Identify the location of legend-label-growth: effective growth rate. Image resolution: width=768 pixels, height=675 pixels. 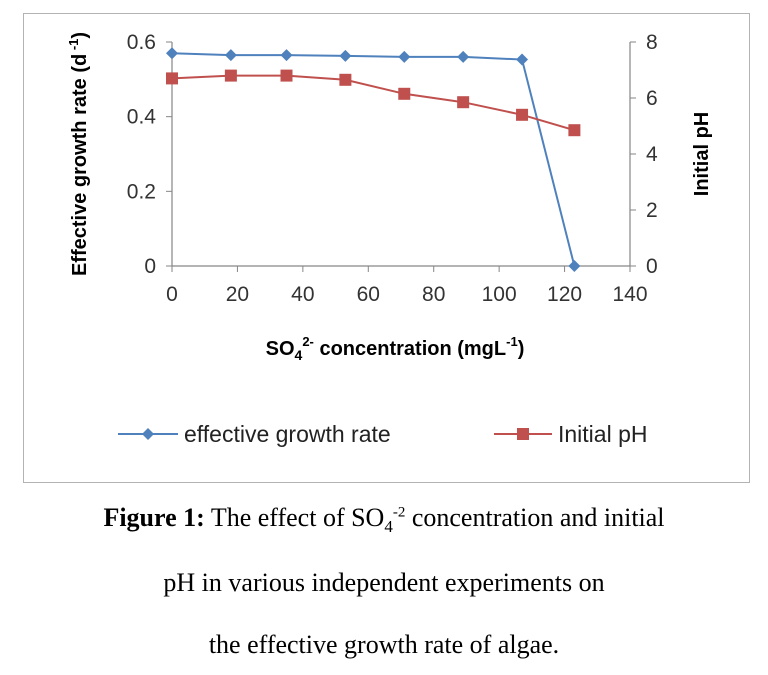
(287, 434).